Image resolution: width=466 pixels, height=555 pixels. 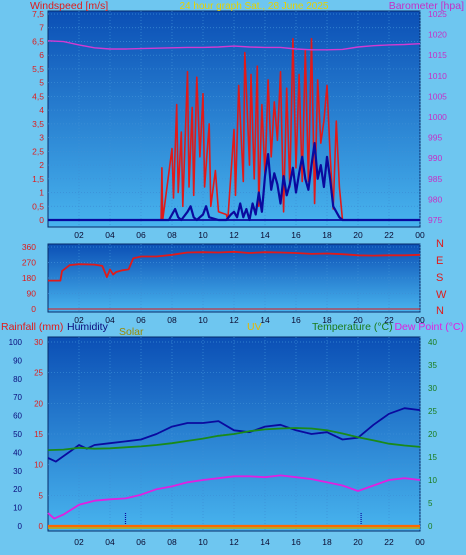 What do you see at coordinates (29, 278) in the screenshot?
I see `direction-tick-label: 180` at bounding box center [29, 278].